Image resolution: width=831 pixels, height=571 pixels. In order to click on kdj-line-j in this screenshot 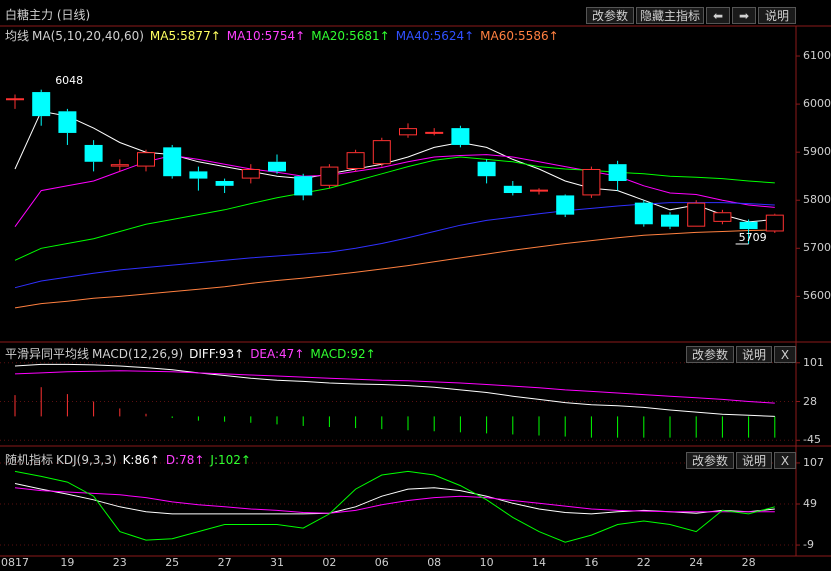, I will do `click(394, 506)`.